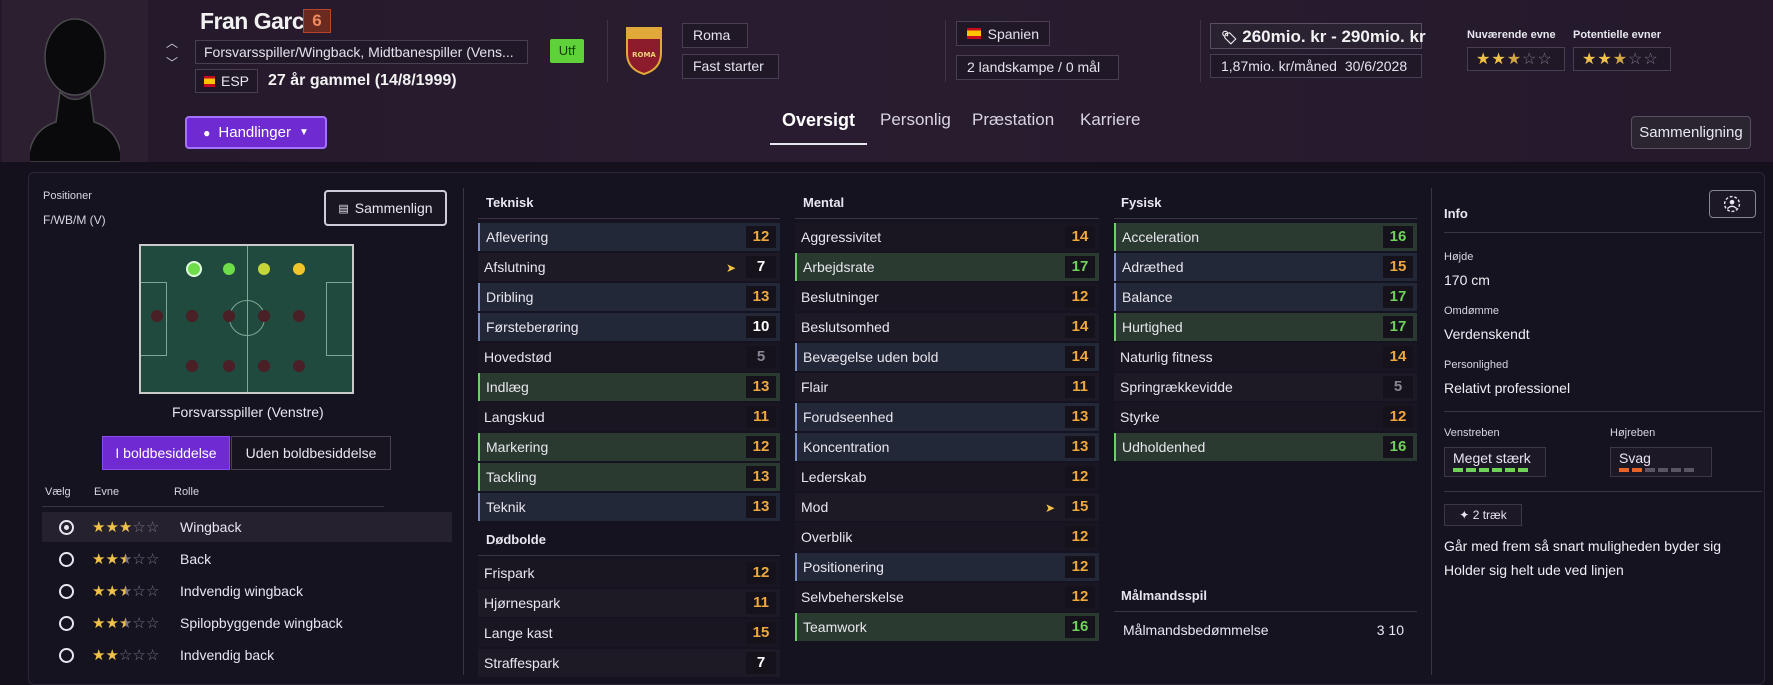 This screenshot has height=685, width=1773. I want to click on attribute-row: Aflevering 12, so click(629, 237).